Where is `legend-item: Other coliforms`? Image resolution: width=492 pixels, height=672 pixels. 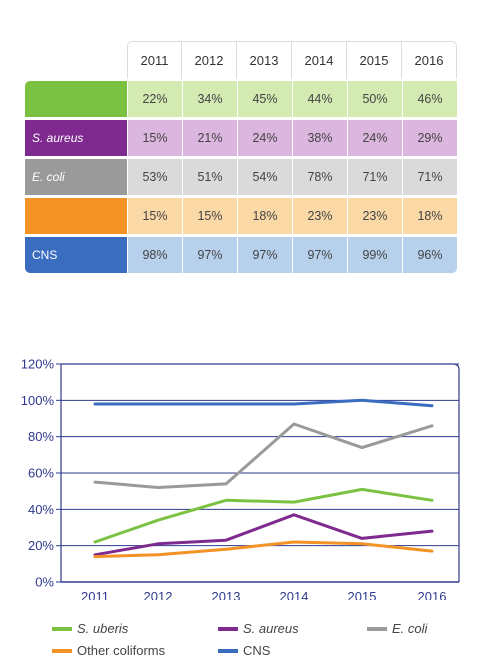 legend-item: Other coliforms is located at coordinates (108, 650).